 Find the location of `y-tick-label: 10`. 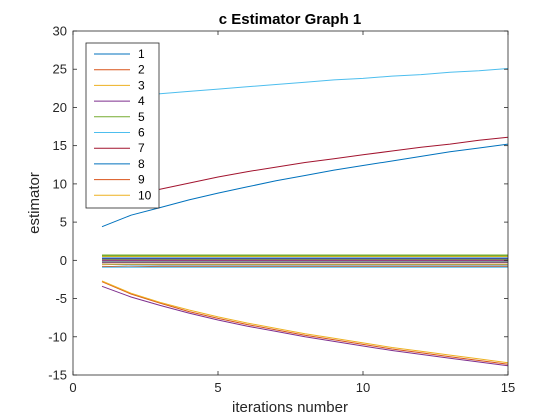

y-tick-label: 10 is located at coordinates (60, 183).